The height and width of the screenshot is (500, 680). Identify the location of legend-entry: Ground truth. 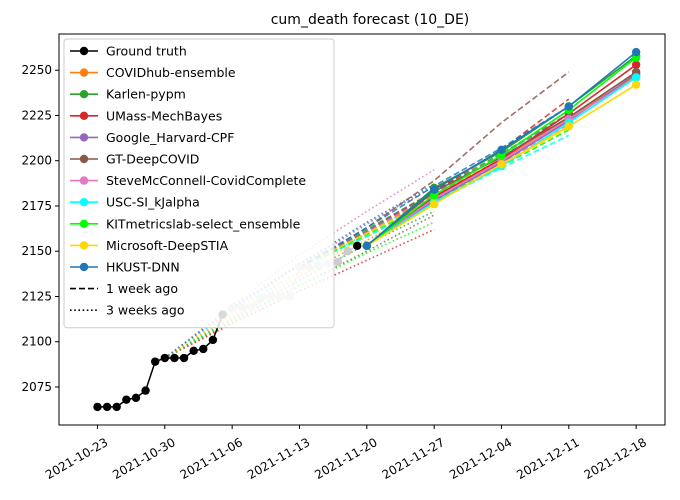
(128, 51).